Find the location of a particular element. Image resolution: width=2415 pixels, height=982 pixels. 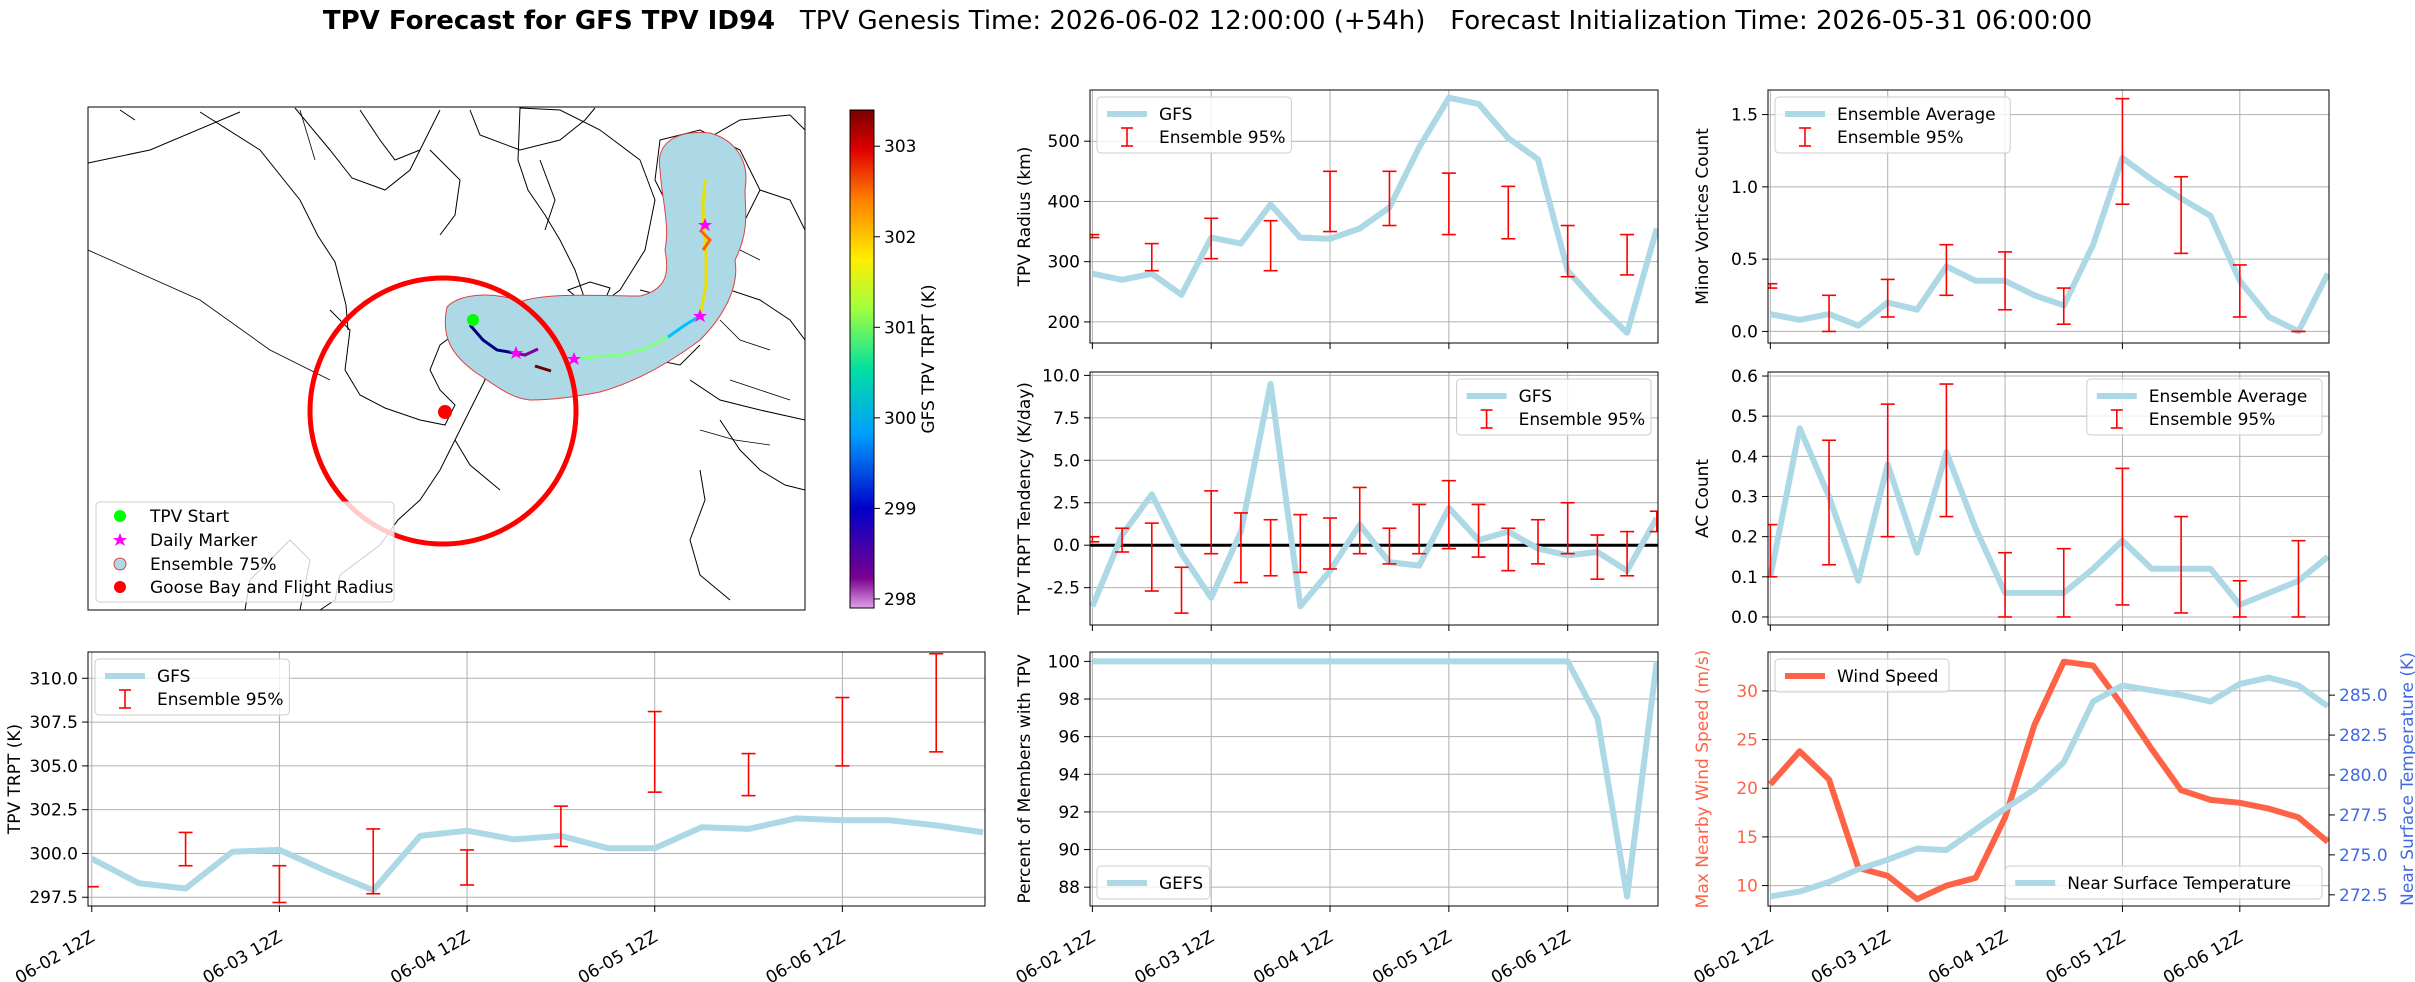

track-segment-start is located at coordinates (492, 339).